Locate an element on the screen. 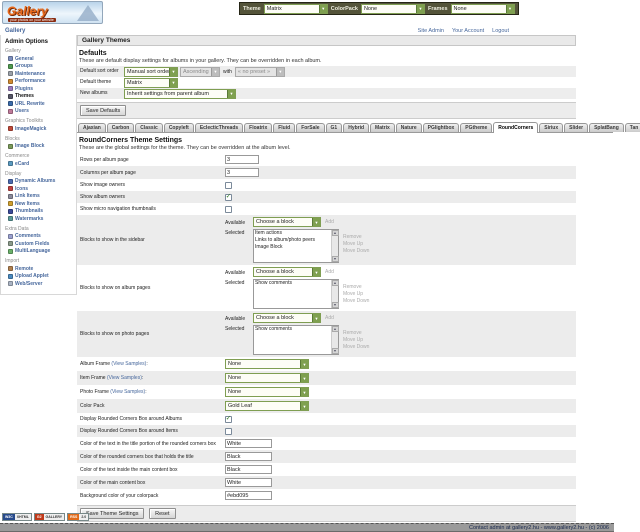 This screenshot has width=640, height=532. sidebar-item-groups: Groups is located at coordinates (39, 67).